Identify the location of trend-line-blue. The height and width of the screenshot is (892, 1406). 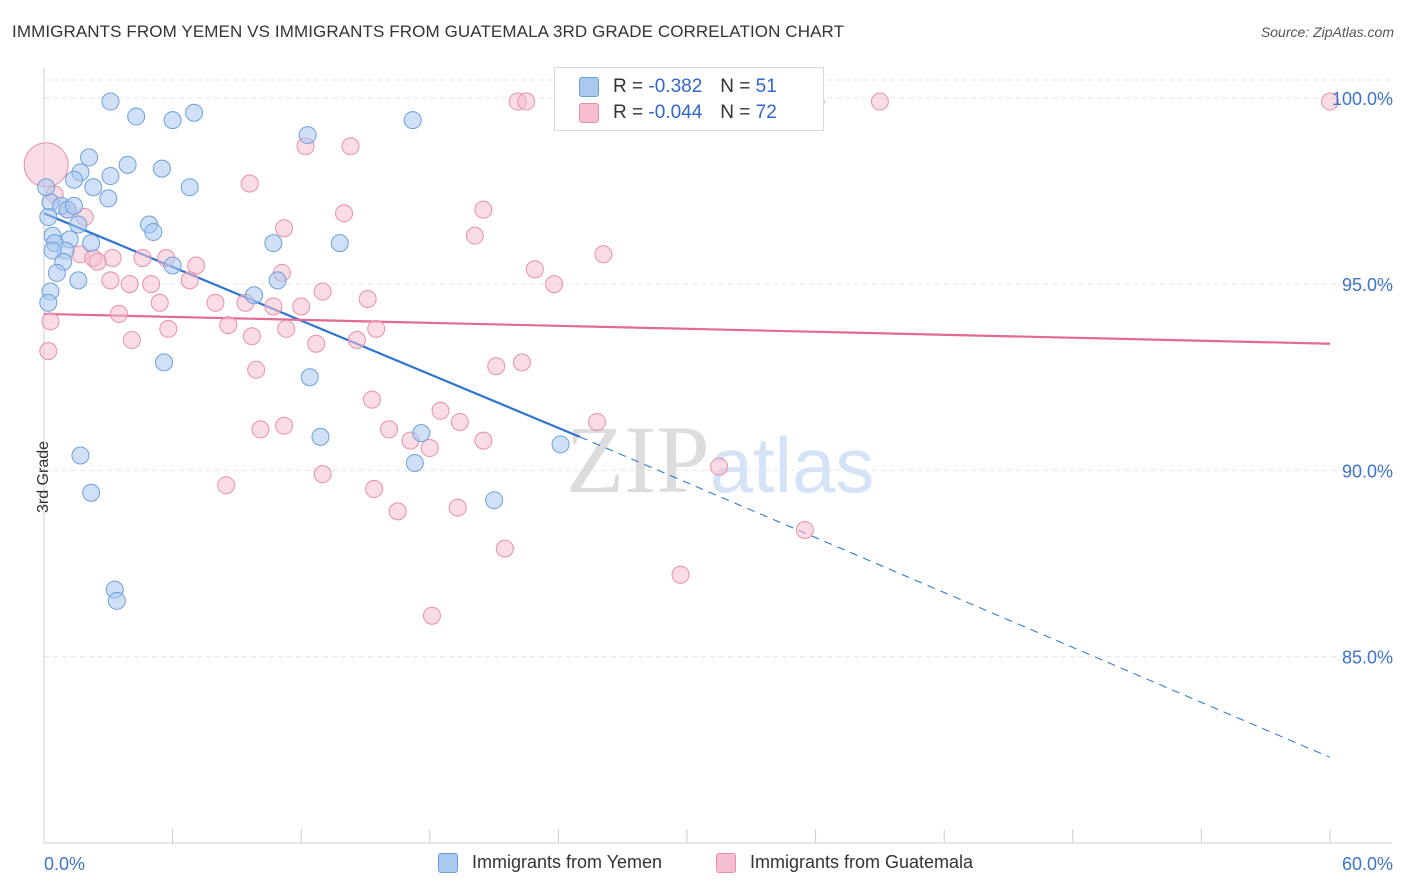
(312, 325).